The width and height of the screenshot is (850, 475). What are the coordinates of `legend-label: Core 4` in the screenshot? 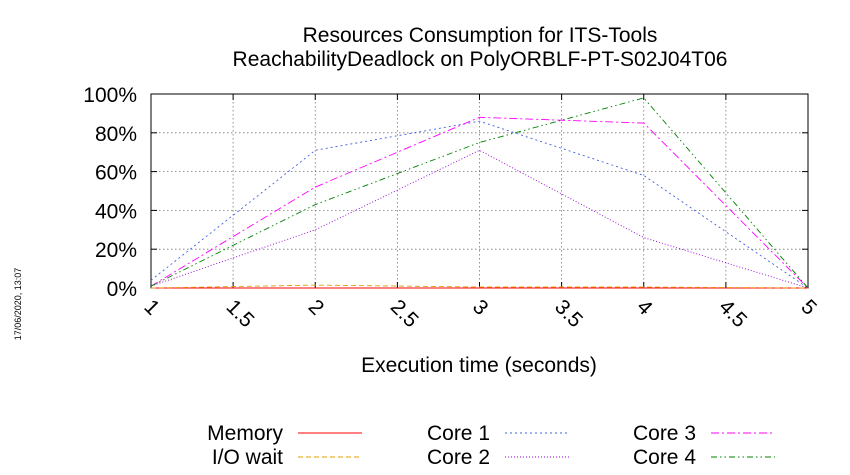 It's located at (664, 457).